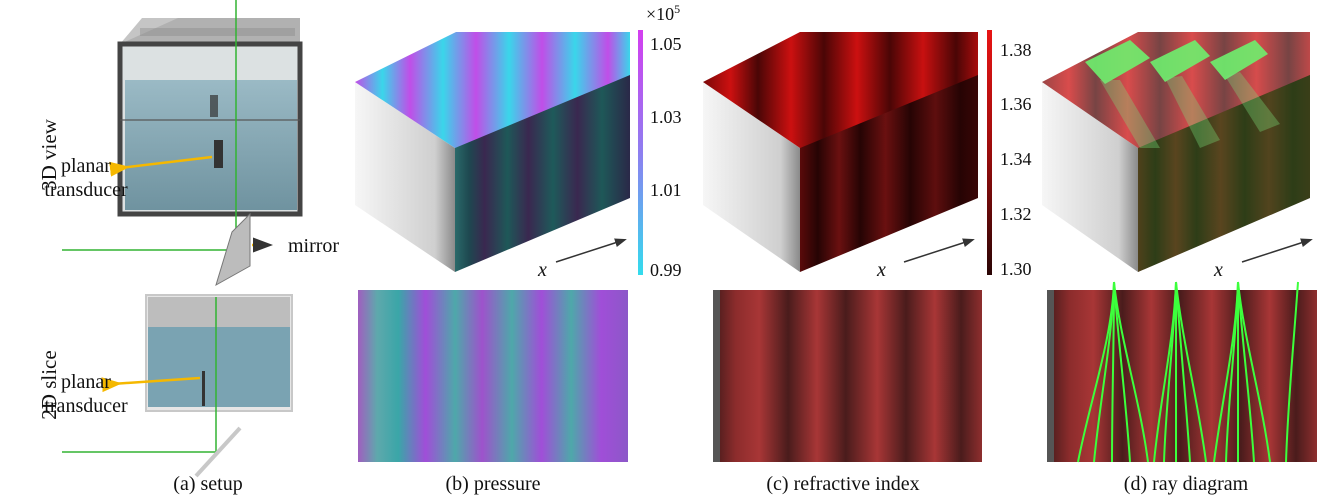  What do you see at coordinates (493, 376) in the screenshot?
I see `pressure-slice` at bounding box center [493, 376].